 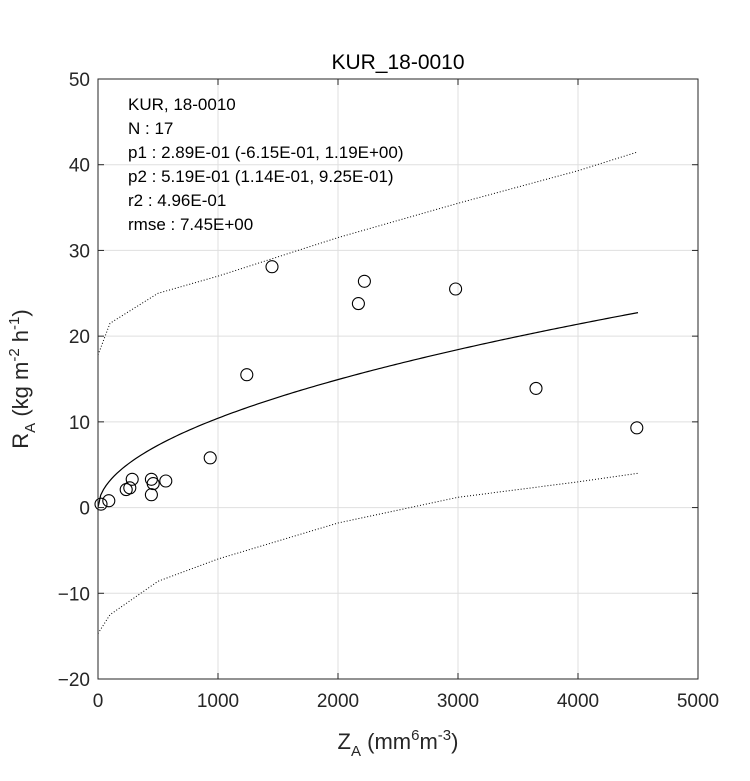 I want to click on x-axis-label: ZA (mm6m-3), so click(x=398, y=743).